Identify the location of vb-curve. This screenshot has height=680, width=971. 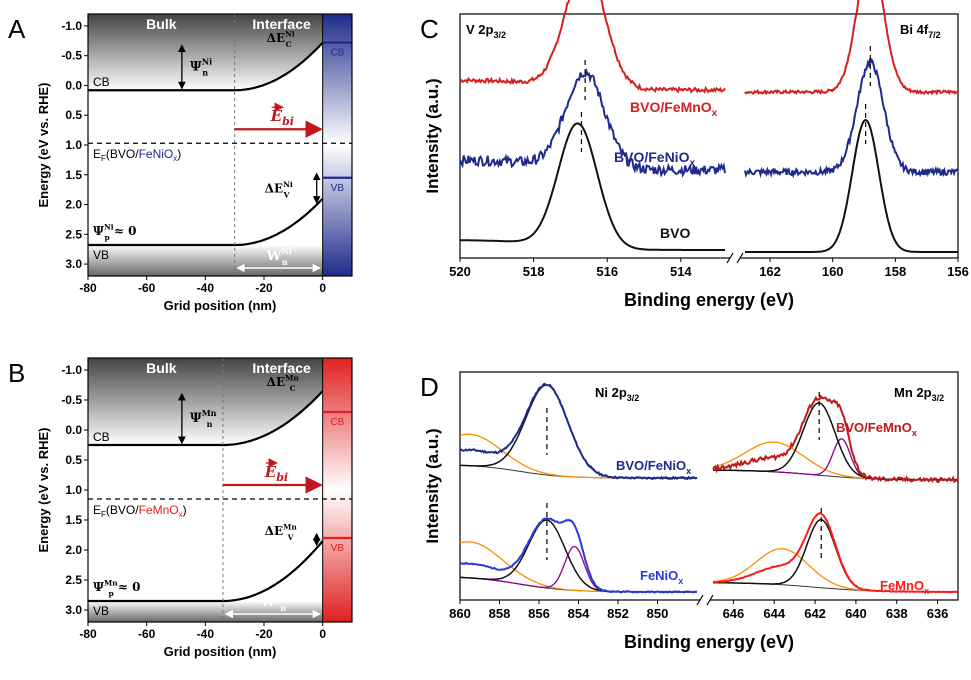
(206, 222).